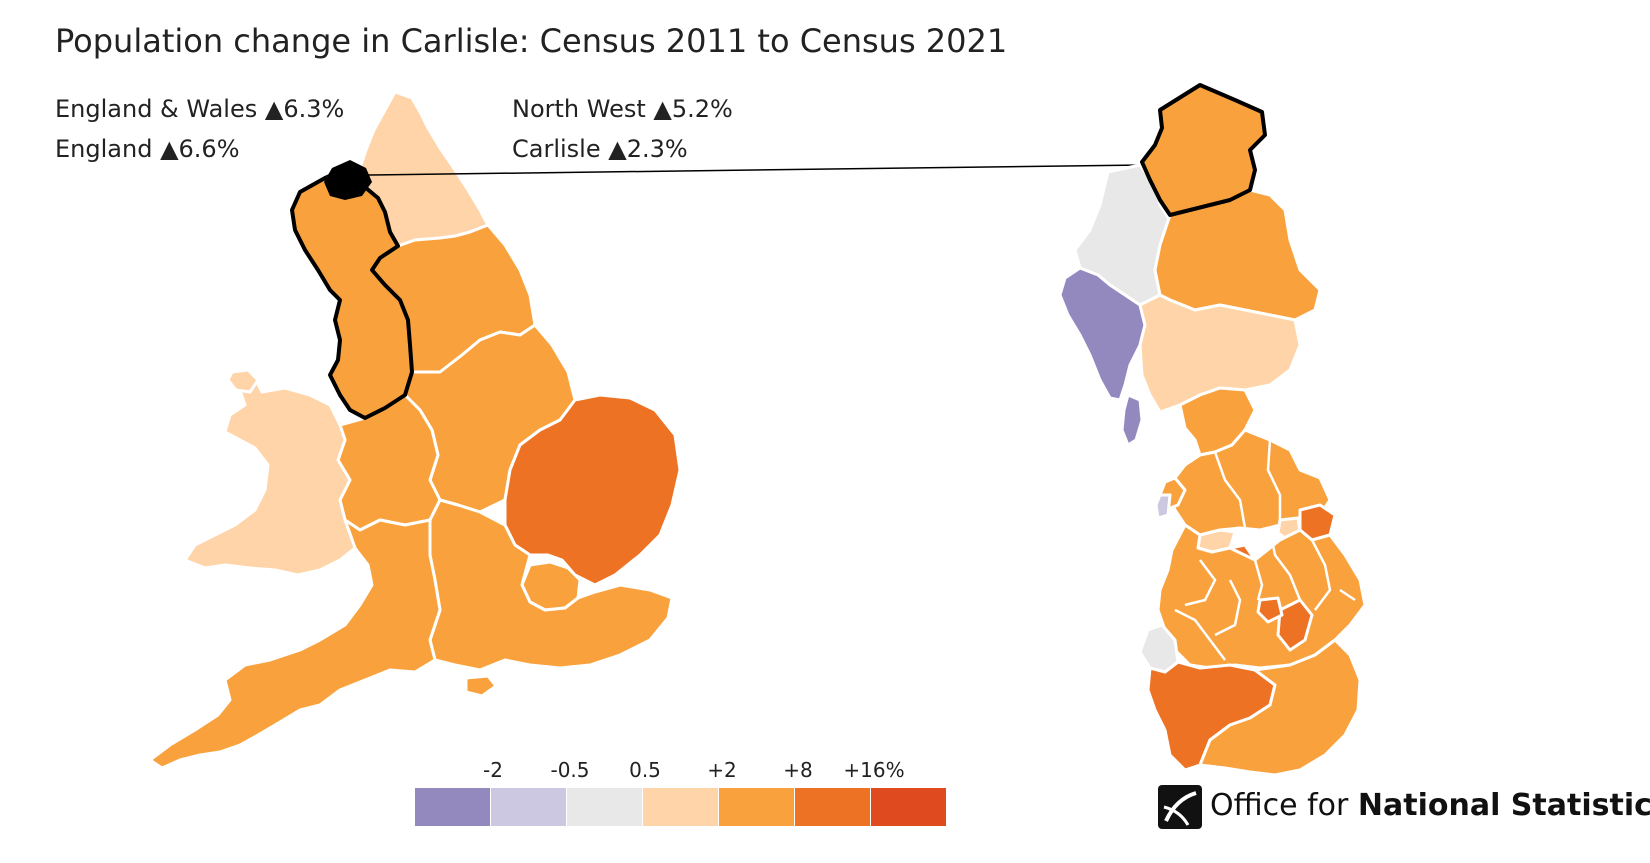 The height and width of the screenshot is (863, 1650). I want to click on island-anglesey, so click(243, 381).